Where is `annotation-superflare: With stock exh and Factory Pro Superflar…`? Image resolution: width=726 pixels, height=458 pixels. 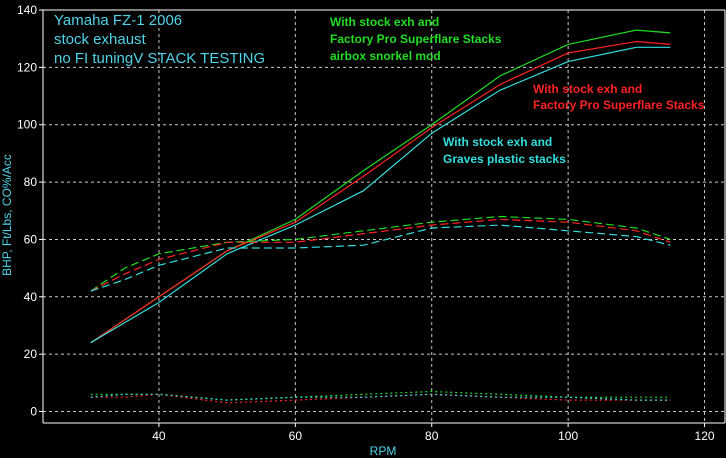 annotation-superflare: With stock exh and Factory Pro Superflar… is located at coordinates (619, 97).